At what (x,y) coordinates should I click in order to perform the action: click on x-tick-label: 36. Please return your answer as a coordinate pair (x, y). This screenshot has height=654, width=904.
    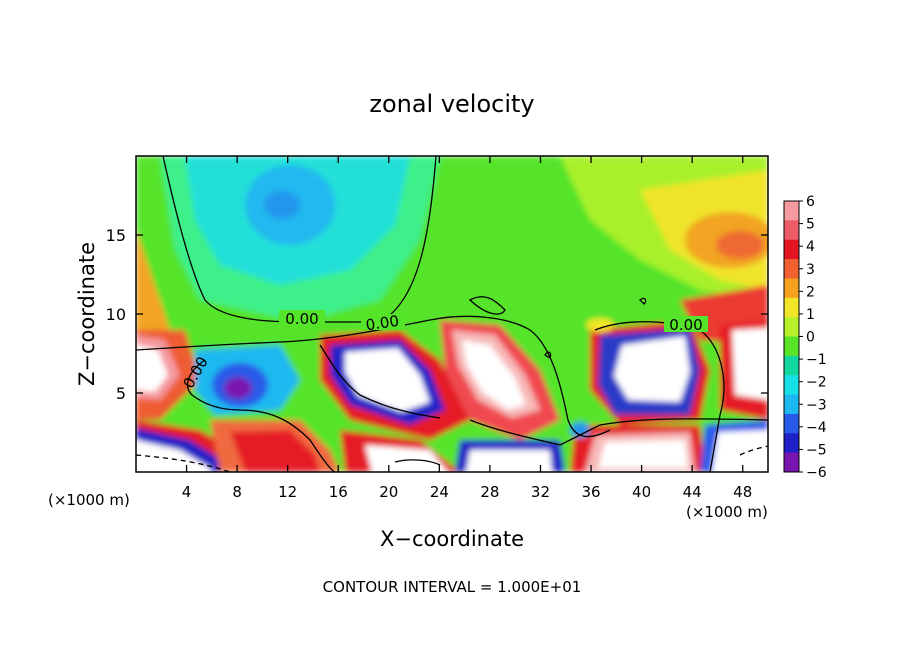
    Looking at the image, I should click on (590, 492).